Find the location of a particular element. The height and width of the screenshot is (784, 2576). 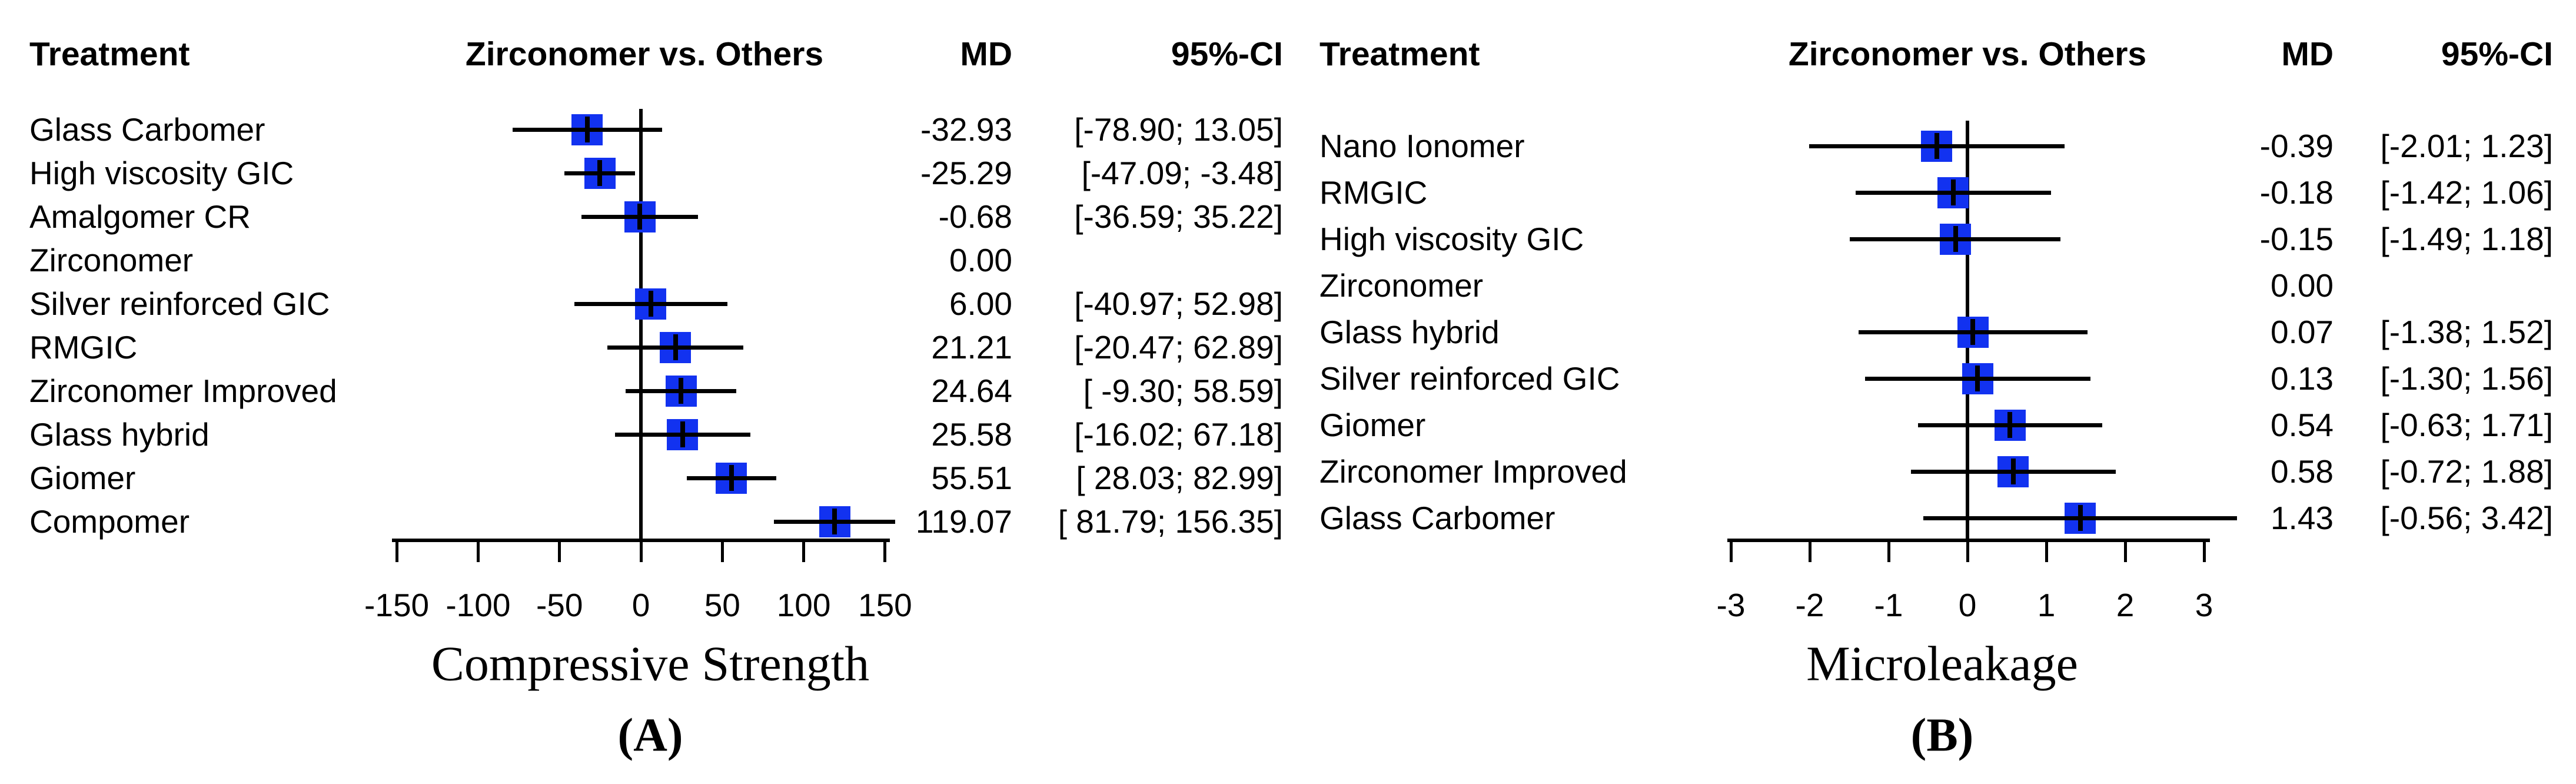

md-value: 0.58 is located at coordinates (2302, 471).